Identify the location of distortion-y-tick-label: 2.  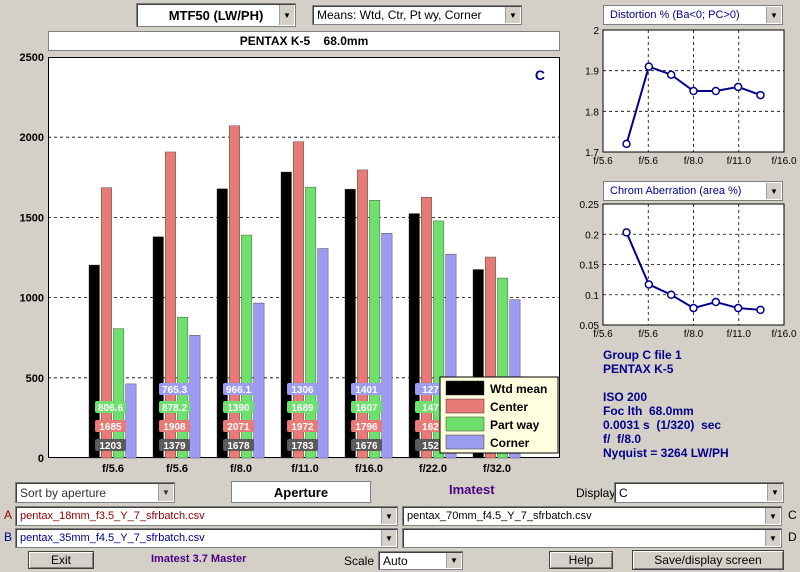
(596, 31).